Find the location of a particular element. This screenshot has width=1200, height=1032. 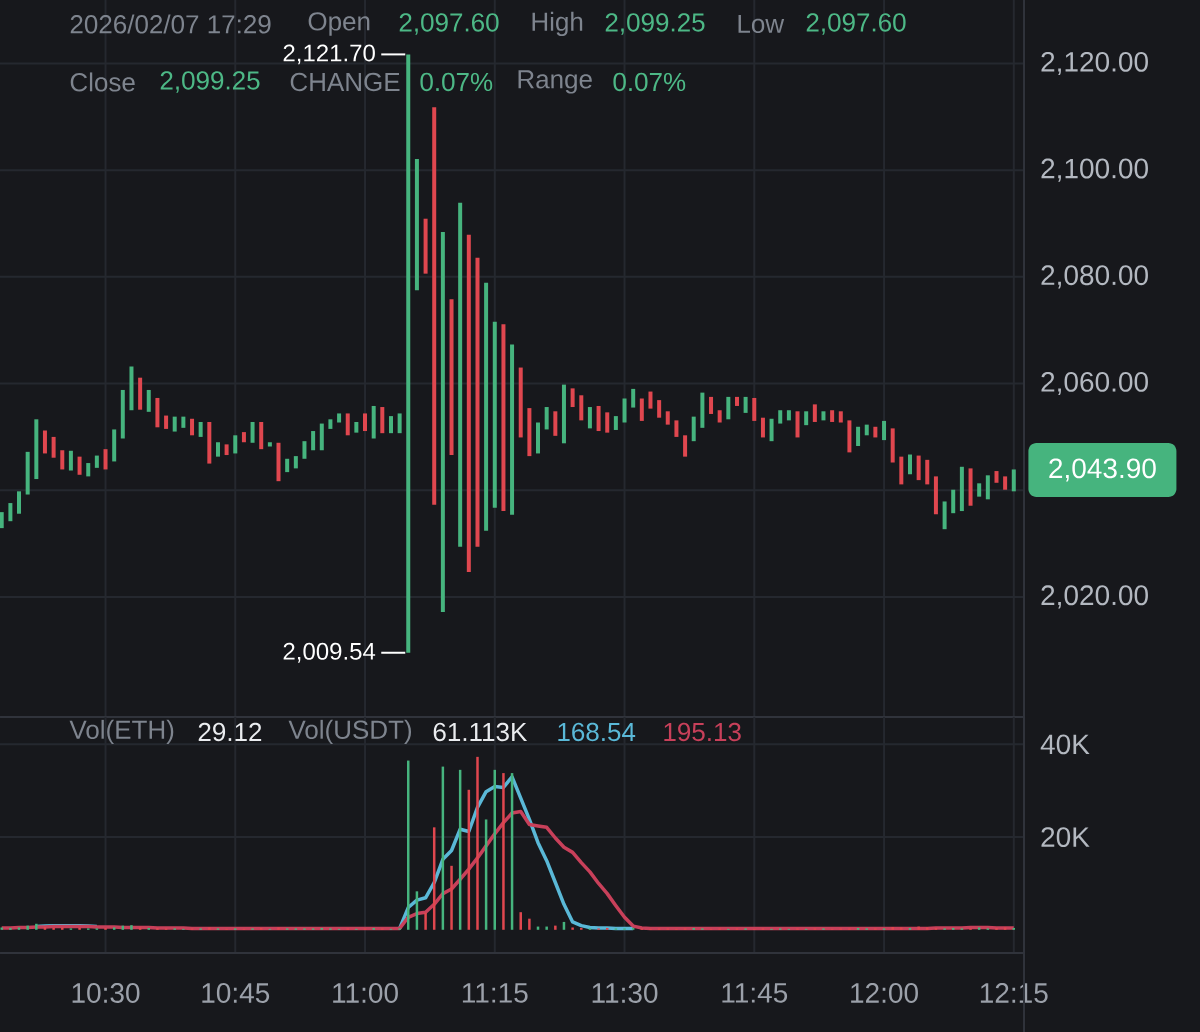

annotation: Vol(USDT) is located at coordinates (350, 732).